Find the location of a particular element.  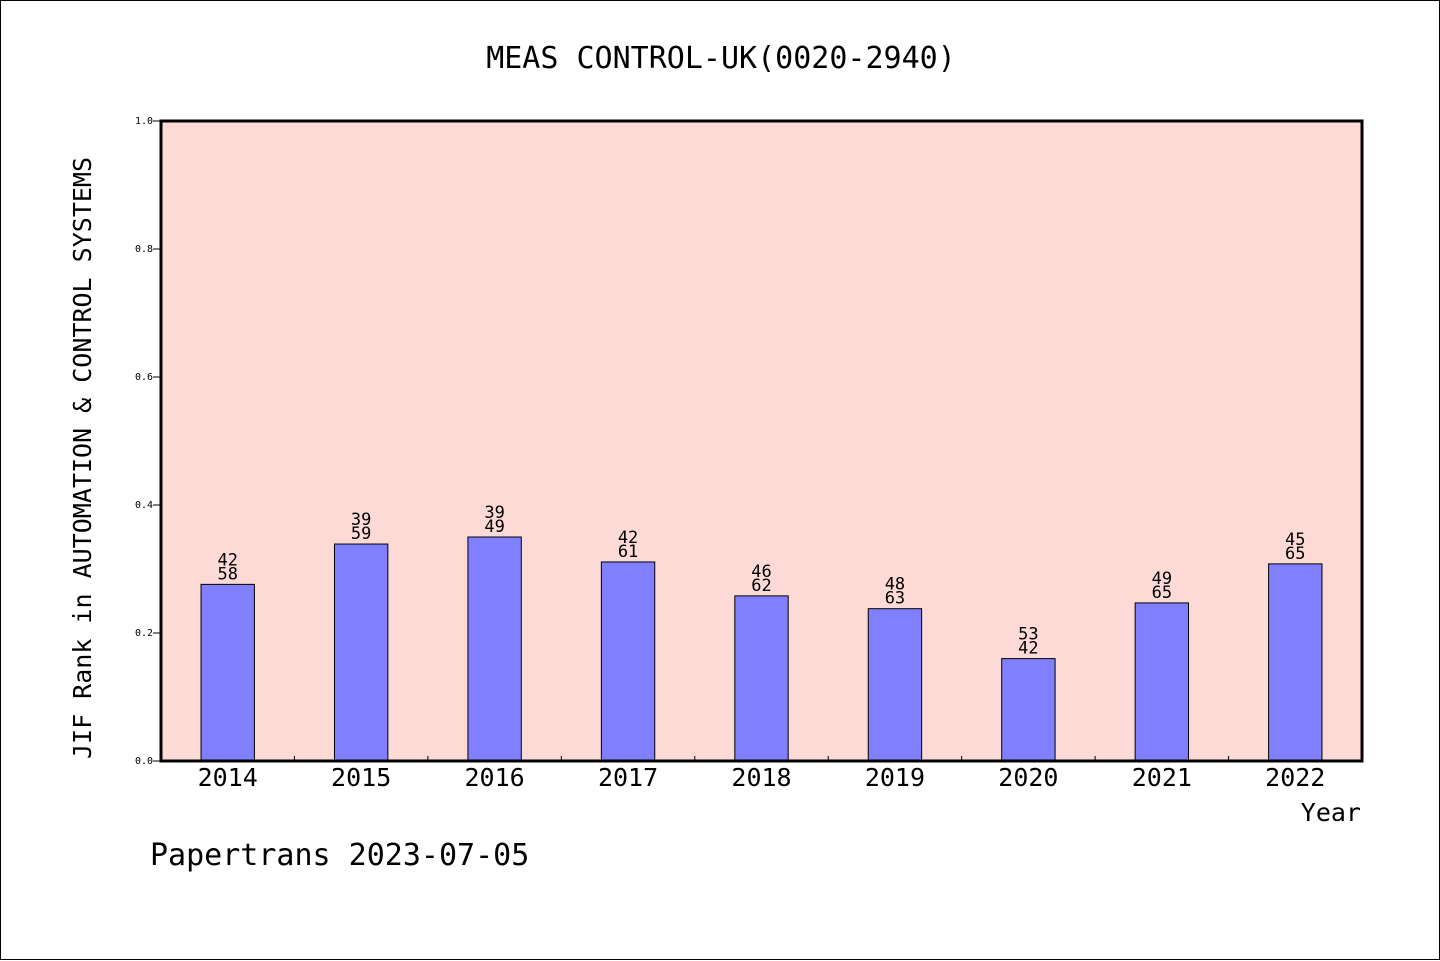

x-tick-label-2016: 2016 is located at coordinates (495, 777).